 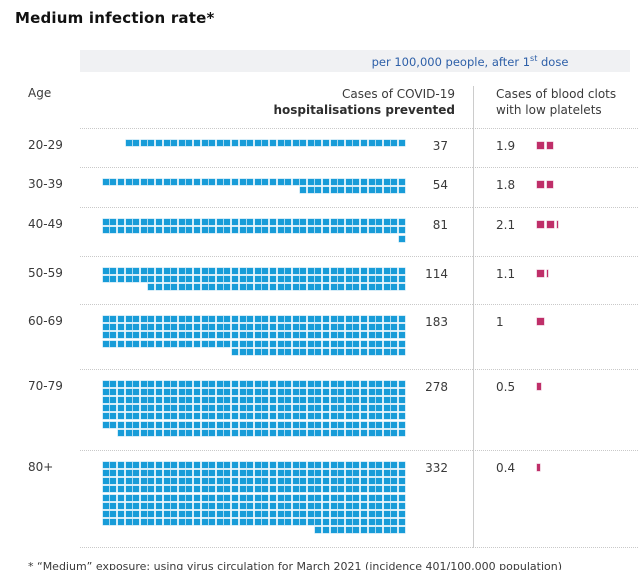 What do you see at coordinates (440, 185) in the screenshot?
I see `hospitalisations-value: 54` at bounding box center [440, 185].